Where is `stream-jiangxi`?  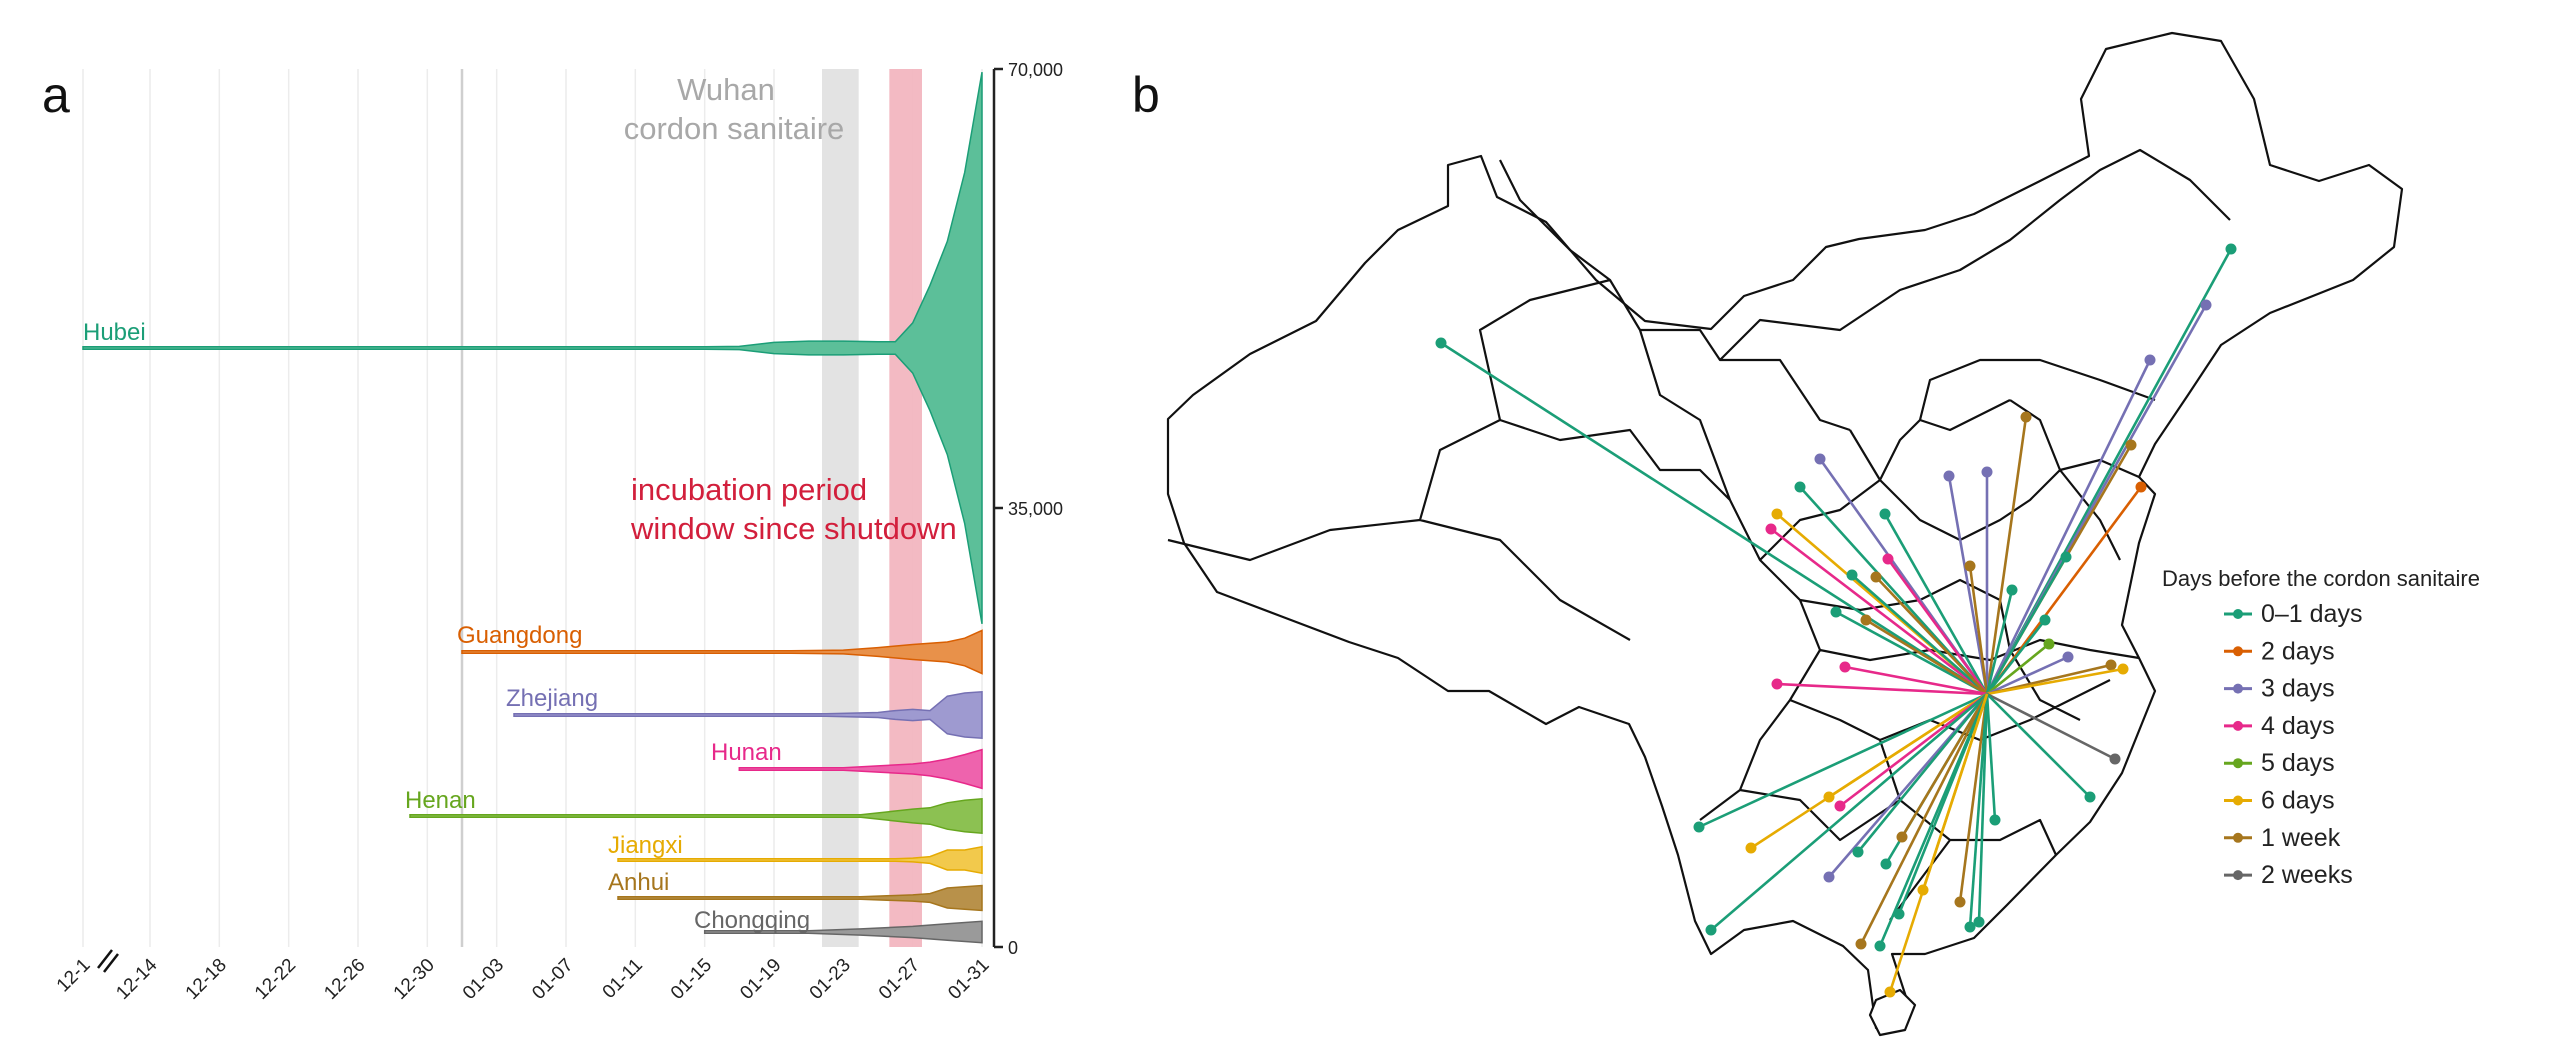 stream-jiangxi is located at coordinates (800, 860).